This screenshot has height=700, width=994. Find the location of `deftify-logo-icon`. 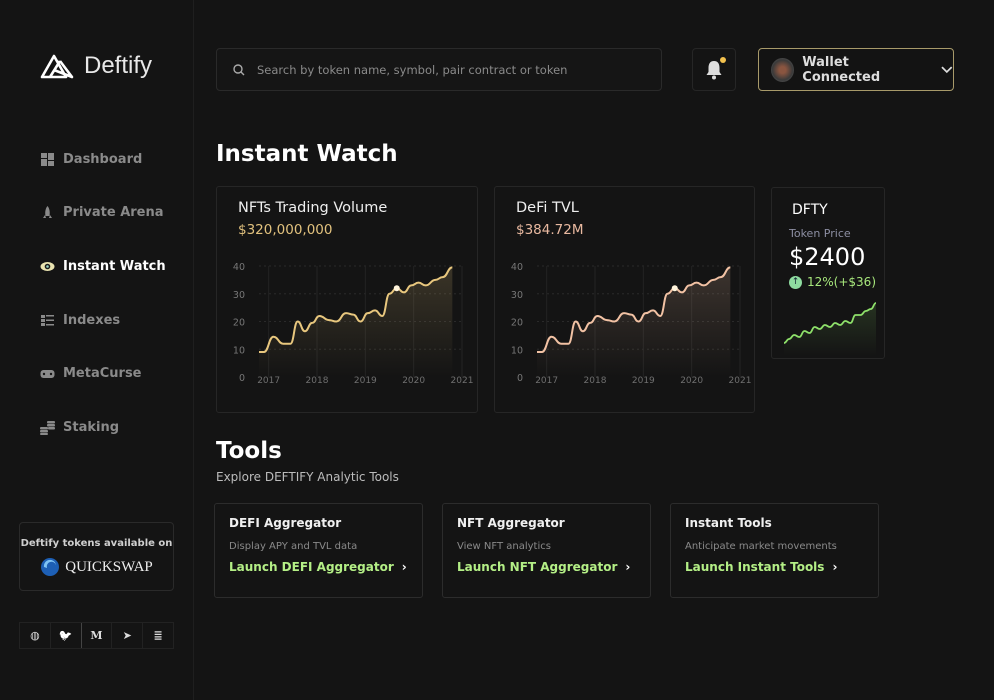

deftify-logo-icon is located at coordinates (57, 66).